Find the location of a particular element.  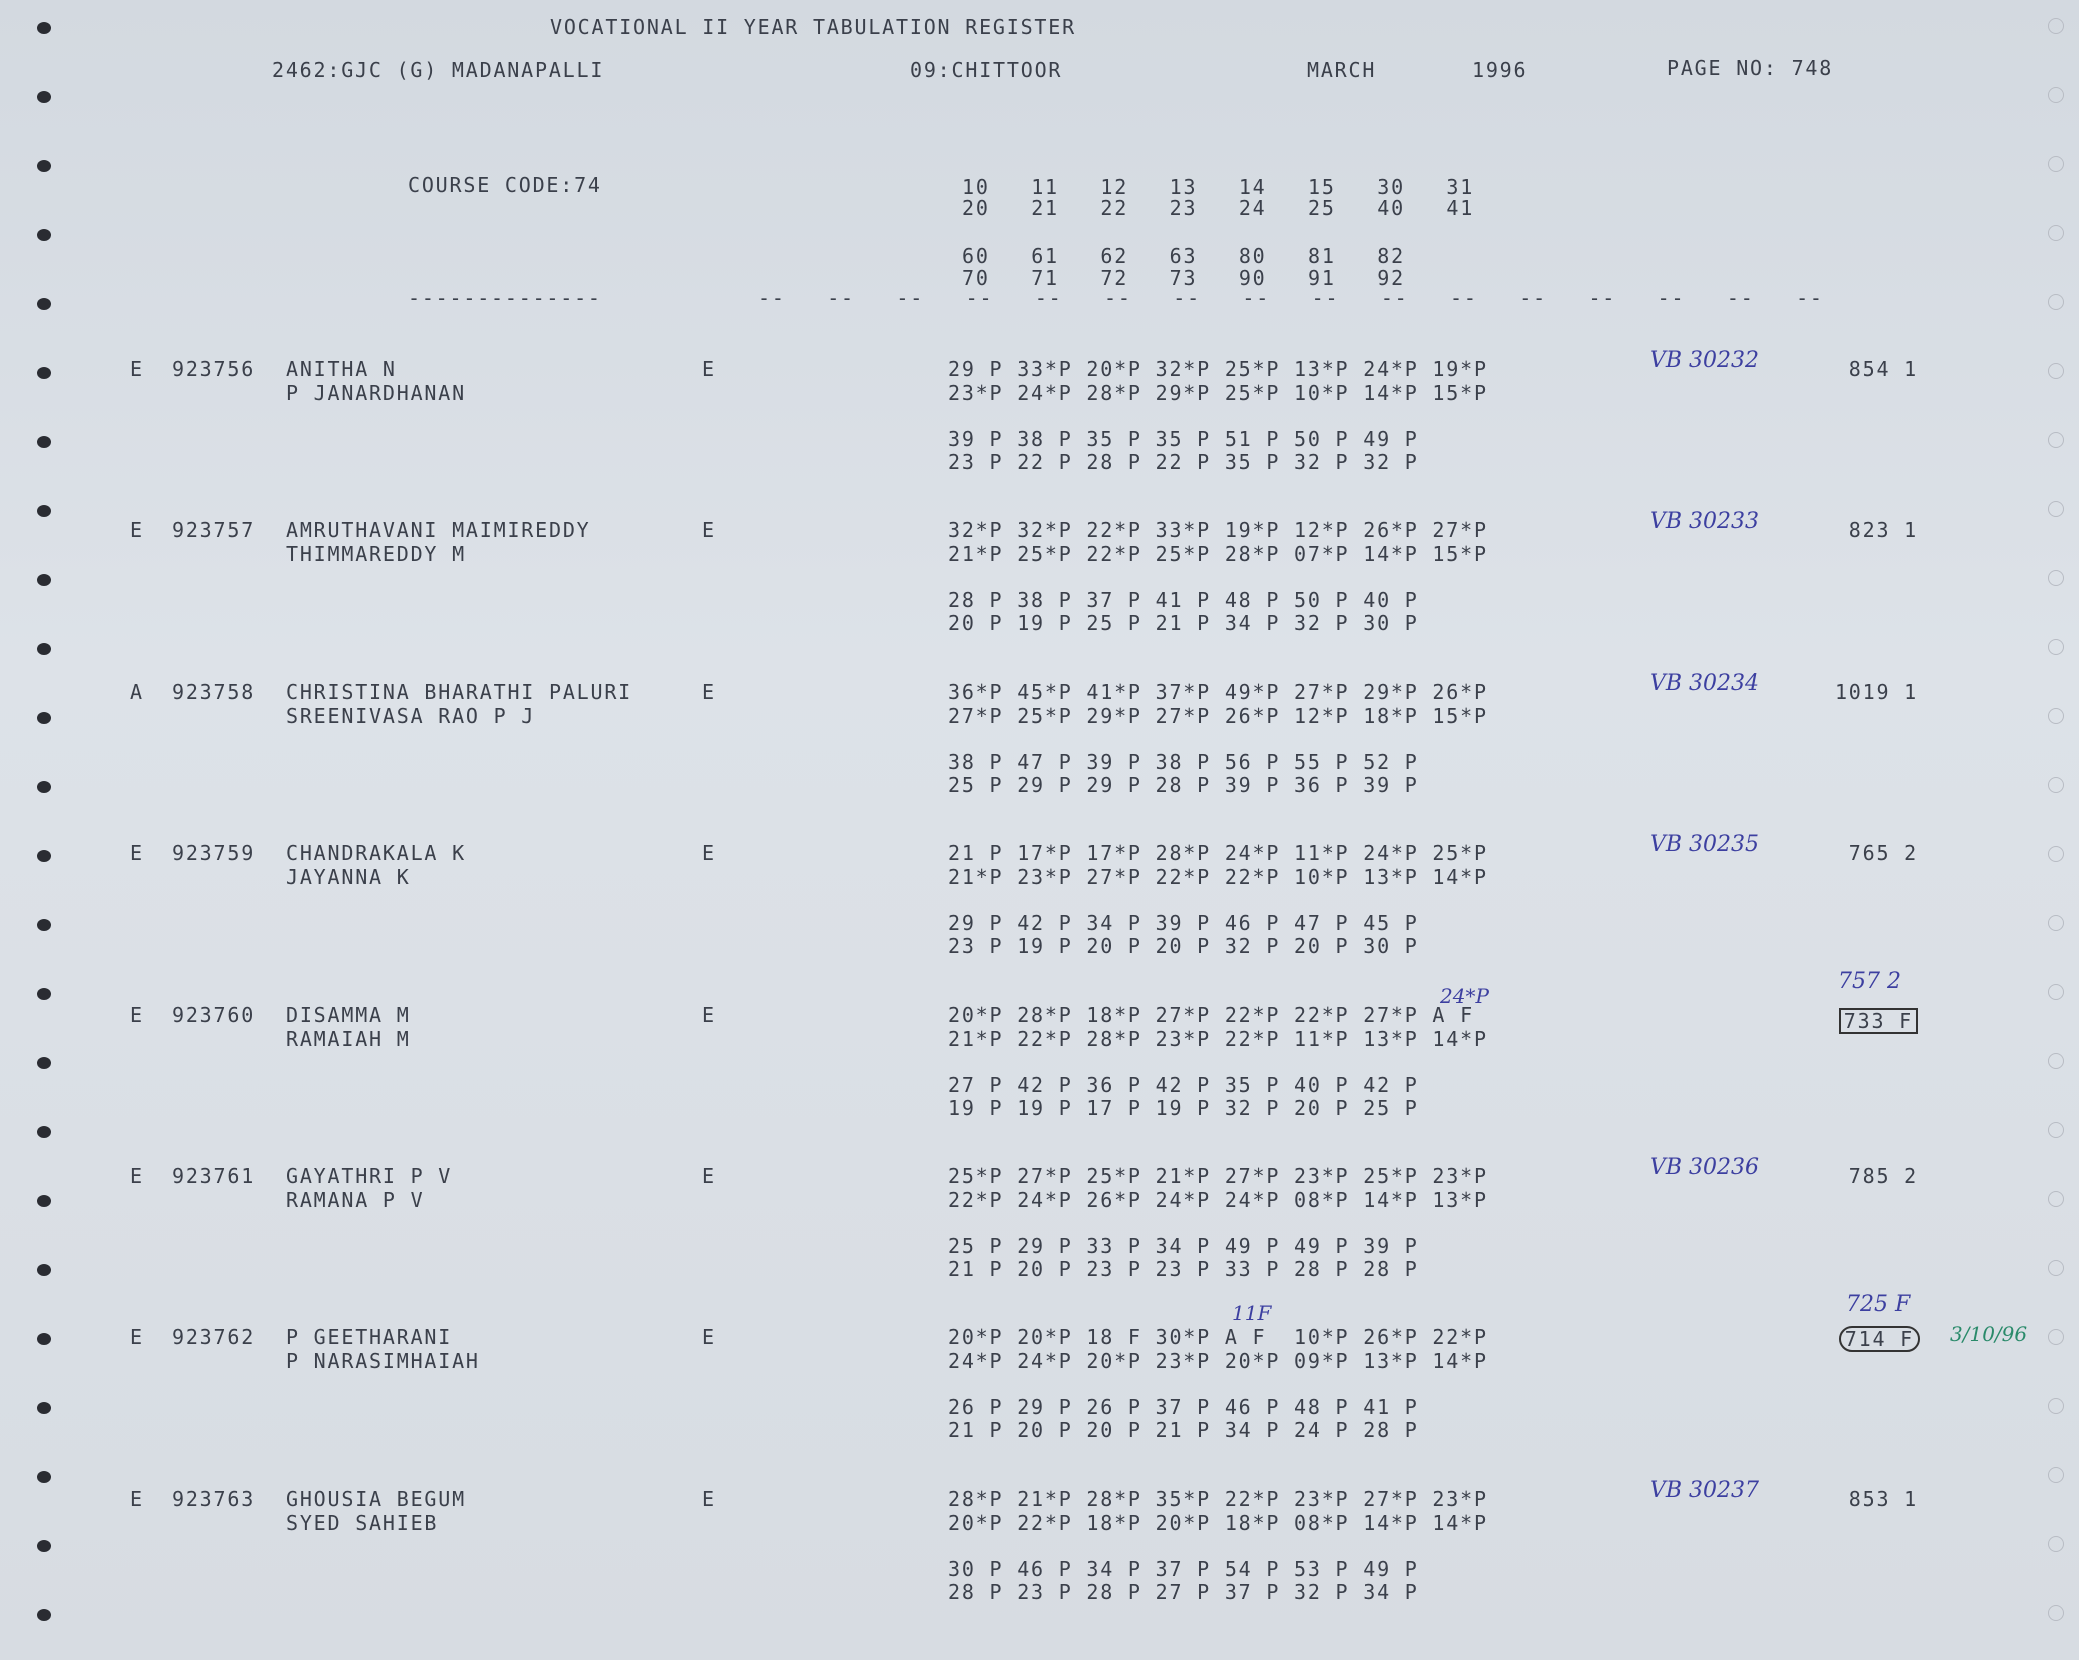

marks-row: 26 P 29 P 26 P 37 P 46 P 48 P 41 P is located at coordinates (1183, 1407).